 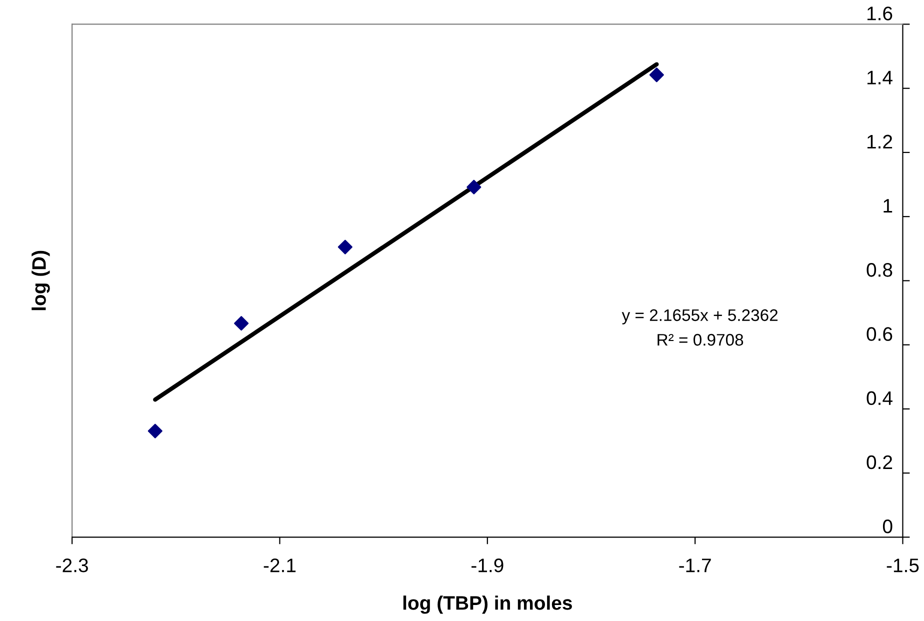 I want to click on annotation: y = 2.1655x + 5.2362, so click(x=700, y=316).